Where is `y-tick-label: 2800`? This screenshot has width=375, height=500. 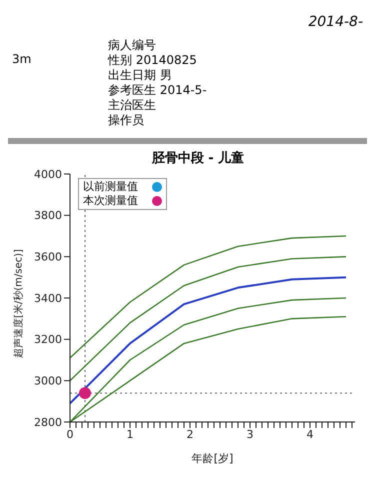
y-tick-label: 2800 is located at coordinates (48, 422).